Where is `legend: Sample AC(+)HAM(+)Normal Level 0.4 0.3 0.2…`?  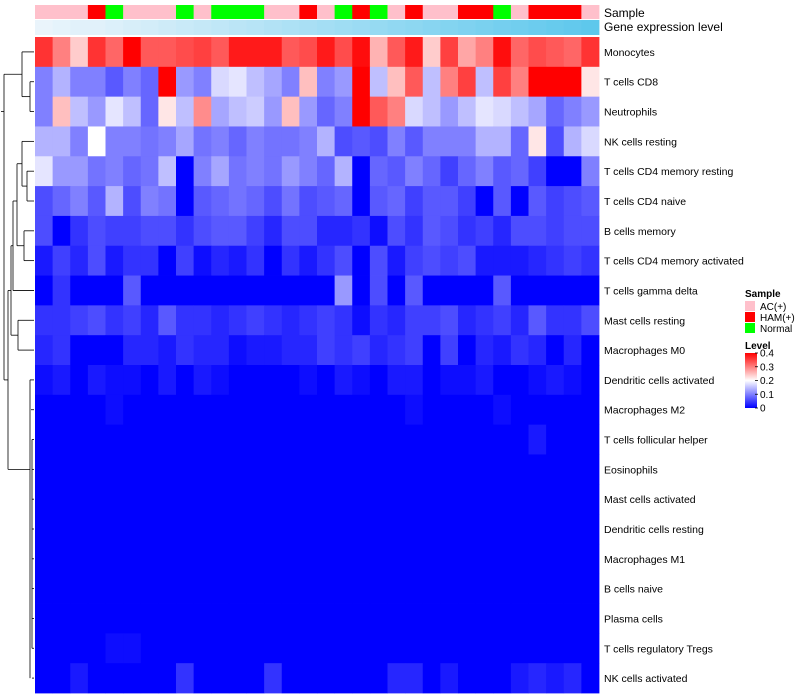 legend: Sample AC(+)HAM(+)Normal Level 0.4 0.3 0.2… is located at coordinates (770, 352).